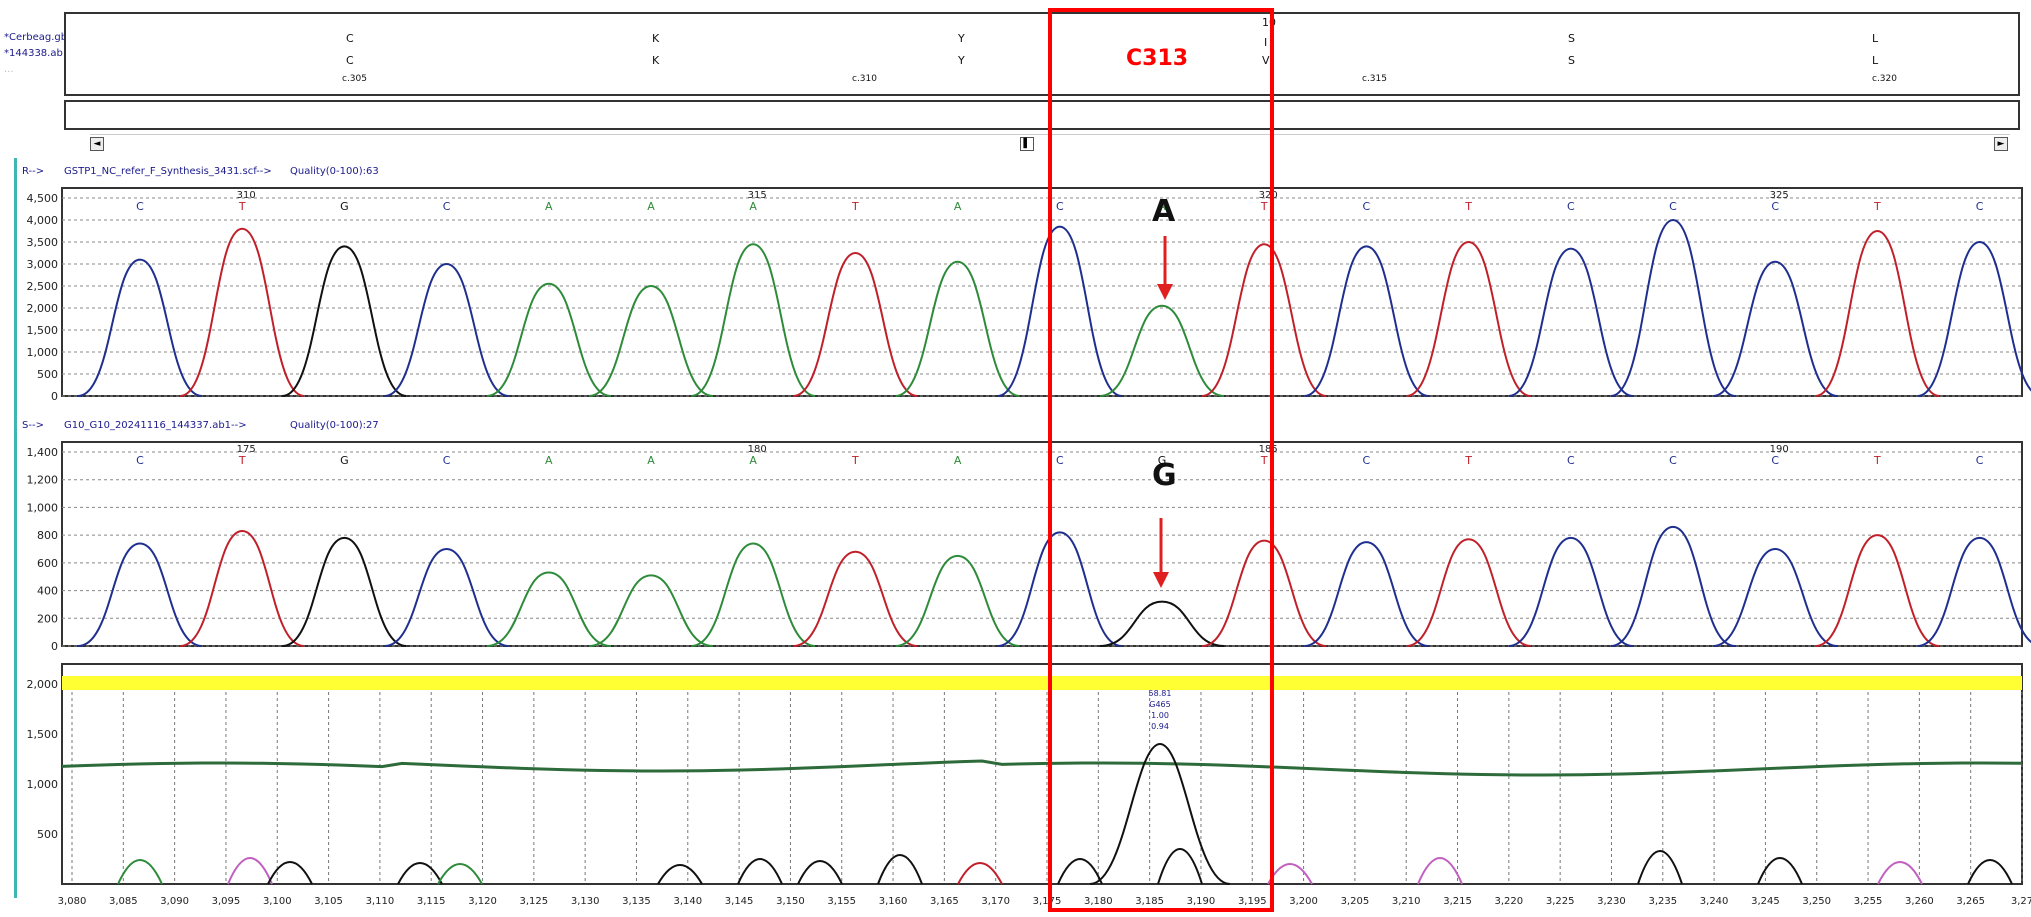  What do you see at coordinates (1042, 115) in the screenshot?
I see `overview-bar` at bounding box center [1042, 115].